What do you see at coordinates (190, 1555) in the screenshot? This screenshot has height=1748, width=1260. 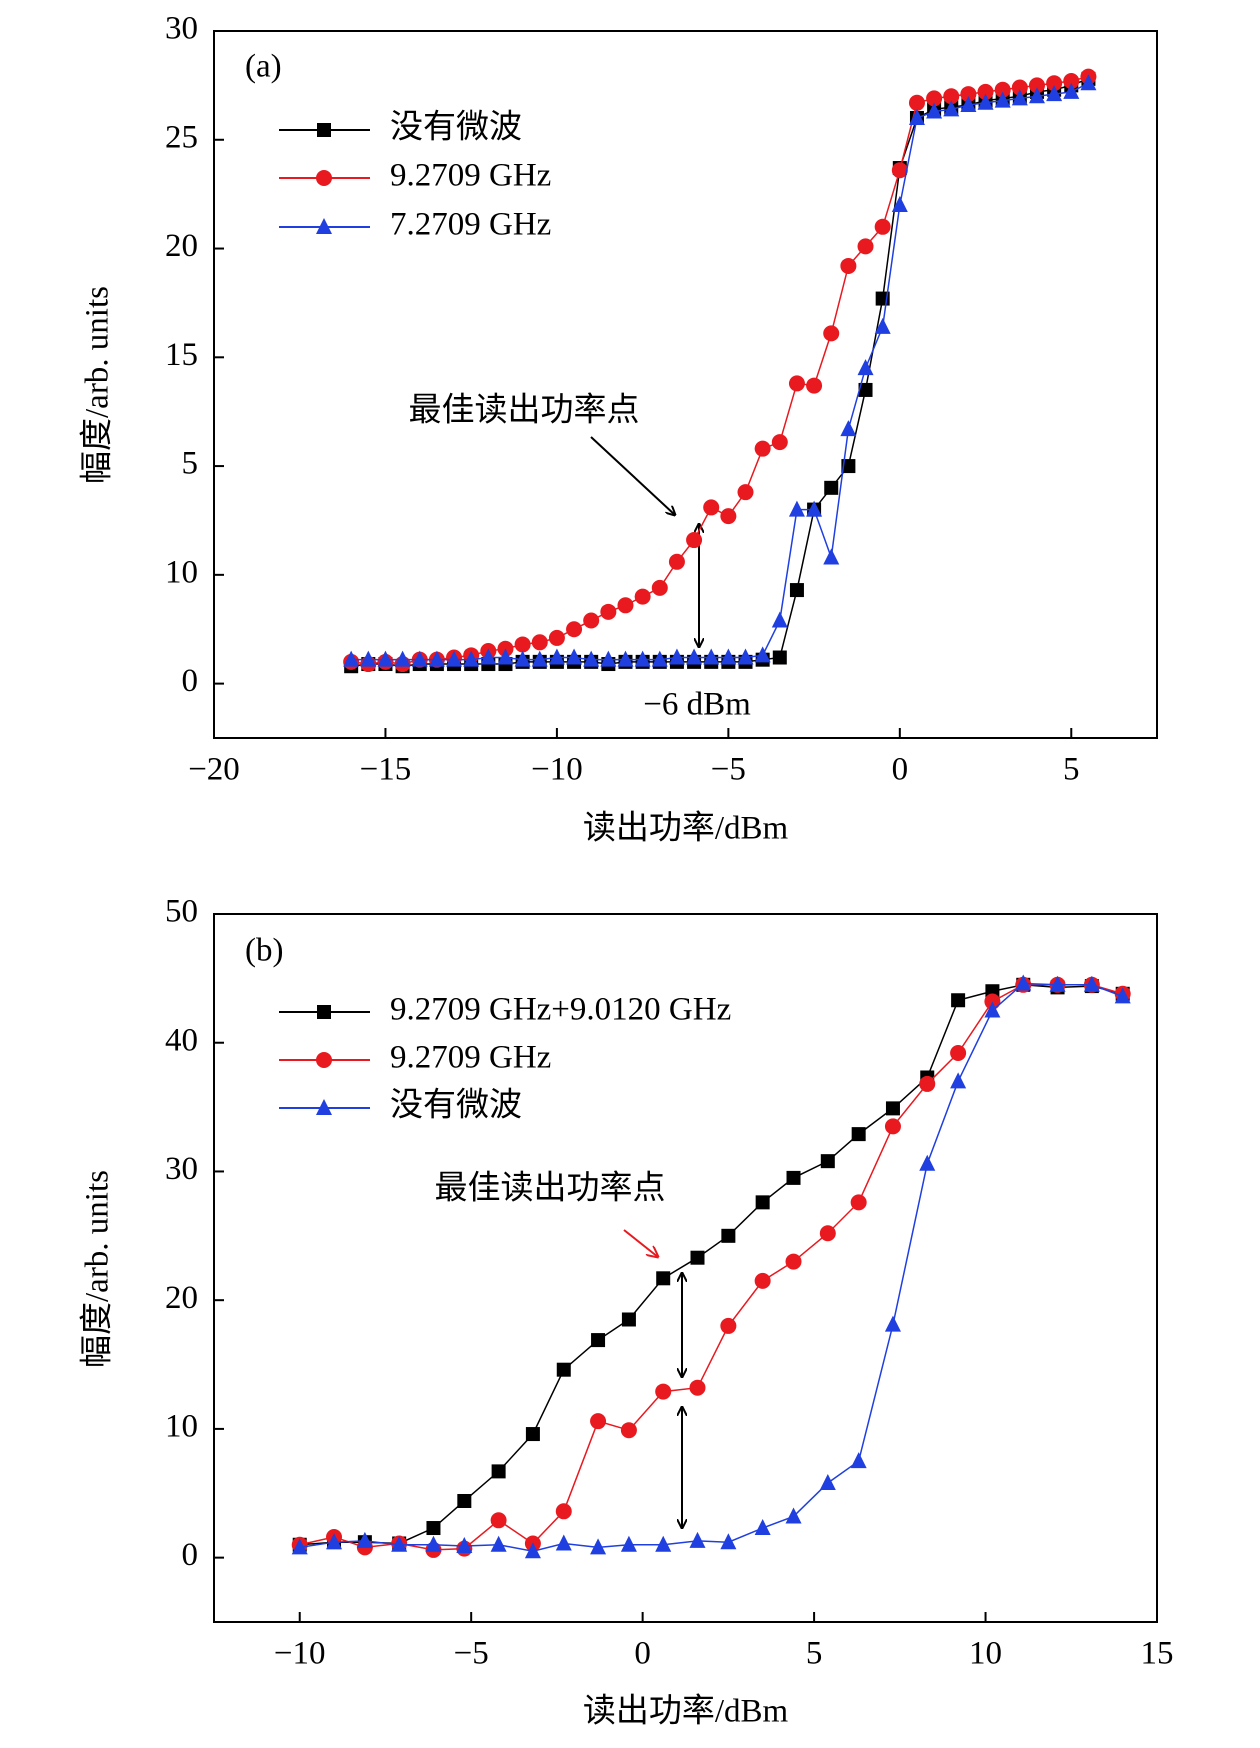 I see `y-tick-label: 0` at bounding box center [190, 1555].